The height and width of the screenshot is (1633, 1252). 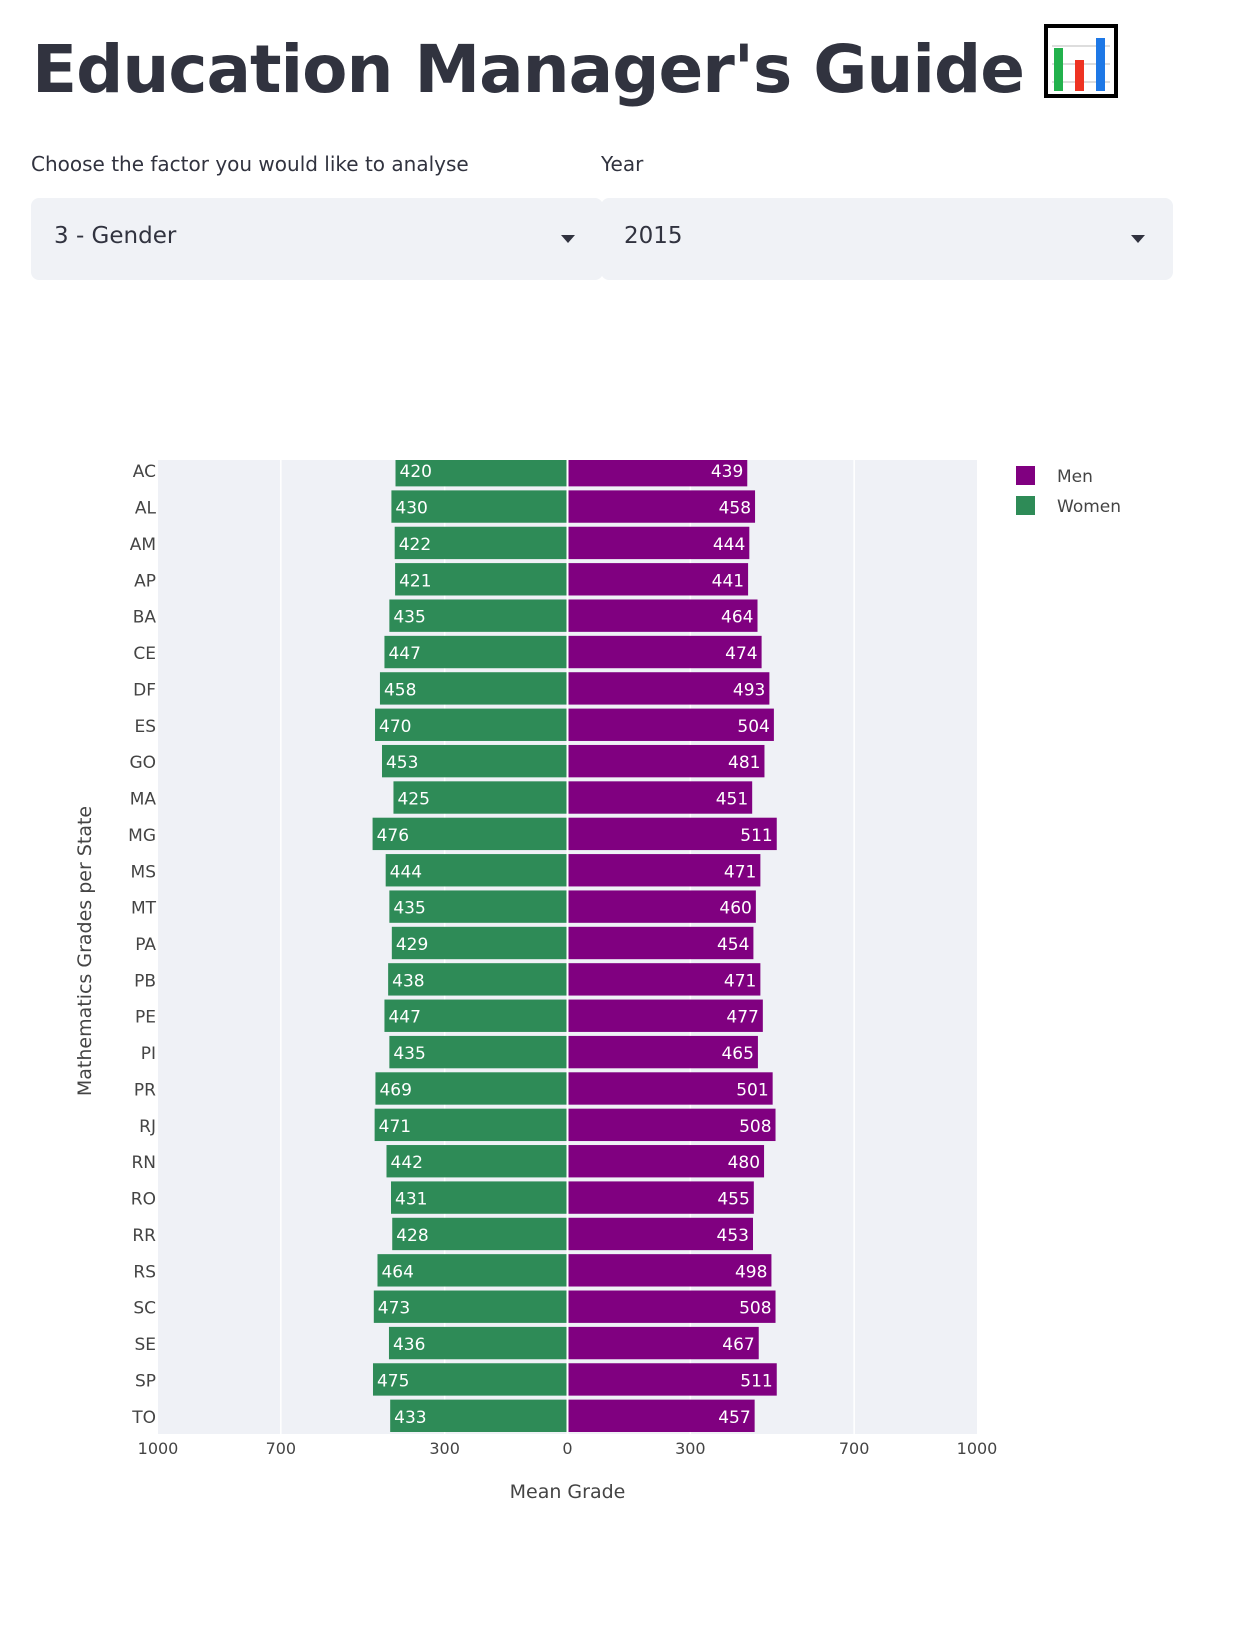 I want to click on data-label-women: 475, so click(x=393, y=1381).